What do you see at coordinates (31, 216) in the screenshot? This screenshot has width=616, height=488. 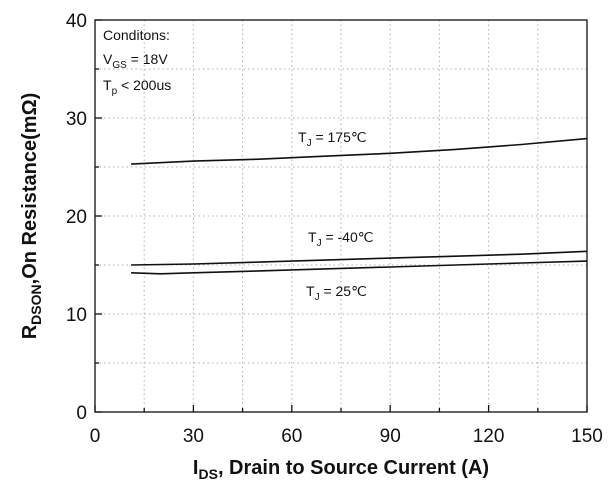 I see `y-axis-title: RDSON,On Resistance(mΩ)` at bounding box center [31, 216].